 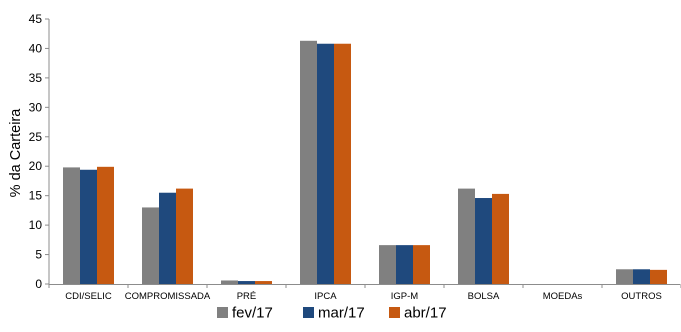 I want to click on y-tick-label: 10, so click(x=36, y=225).